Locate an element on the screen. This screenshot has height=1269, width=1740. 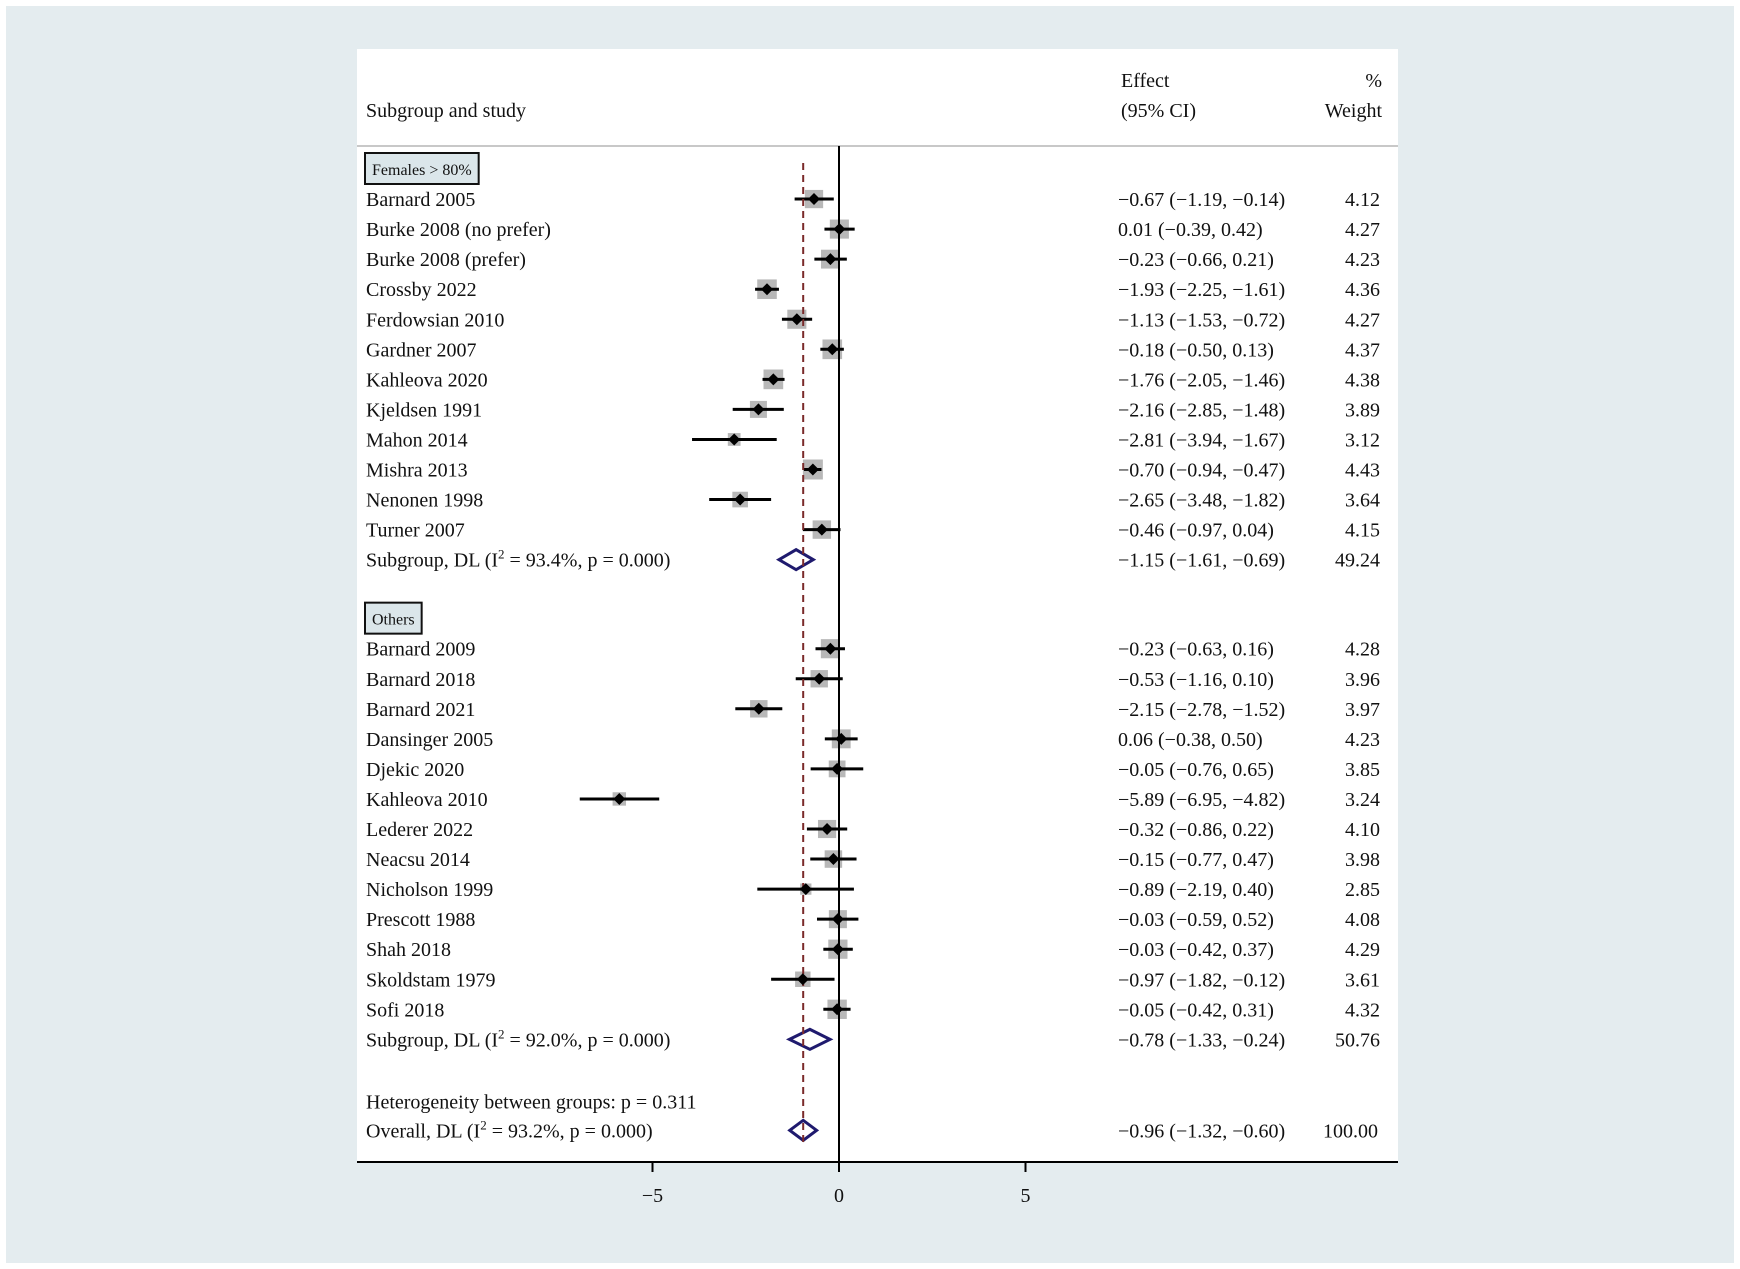
study-label: Lederer 2022 is located at coordinates (419, 830).